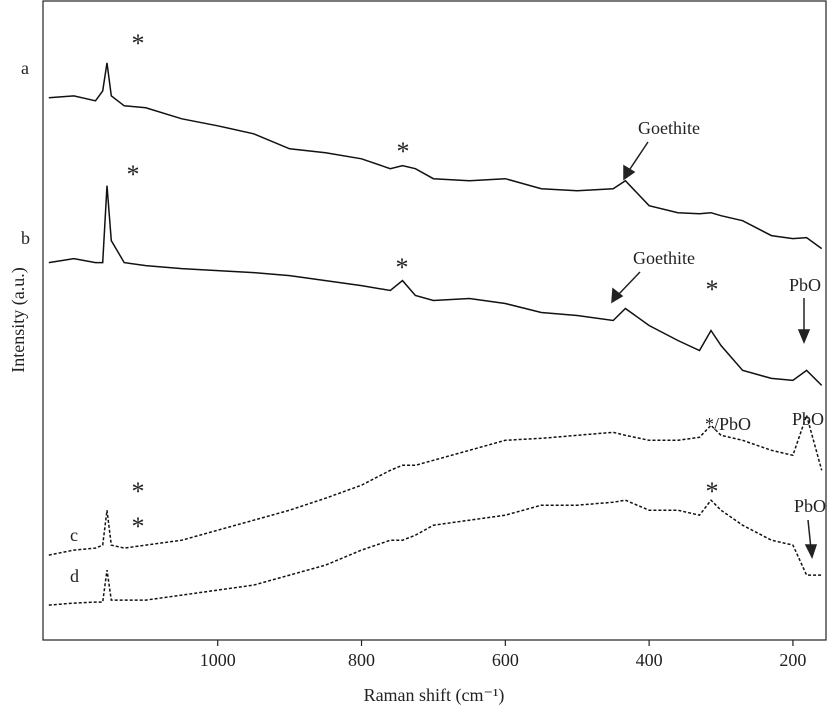  I want to click on arrows, so click(714, 350).